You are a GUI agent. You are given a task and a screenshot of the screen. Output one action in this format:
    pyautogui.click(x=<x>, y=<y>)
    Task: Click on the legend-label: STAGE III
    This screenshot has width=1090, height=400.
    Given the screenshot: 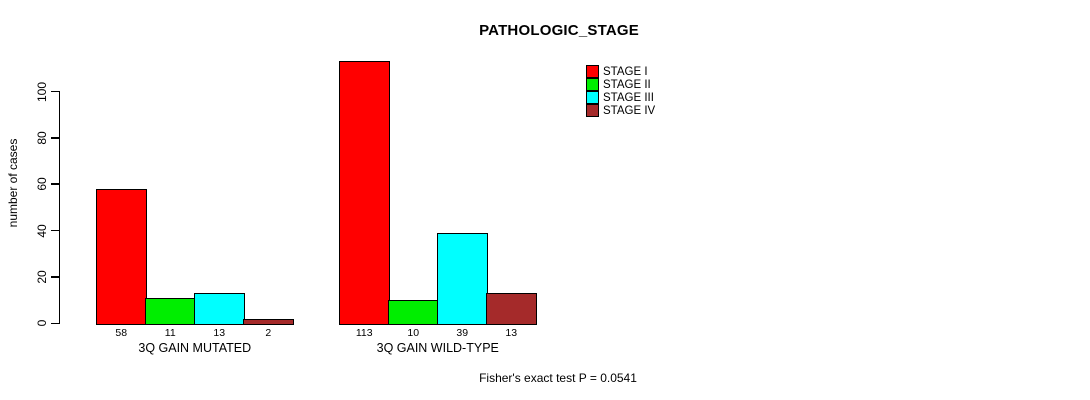 What is the action you would take?
    pyautogui.click(x=628, y=97)
    